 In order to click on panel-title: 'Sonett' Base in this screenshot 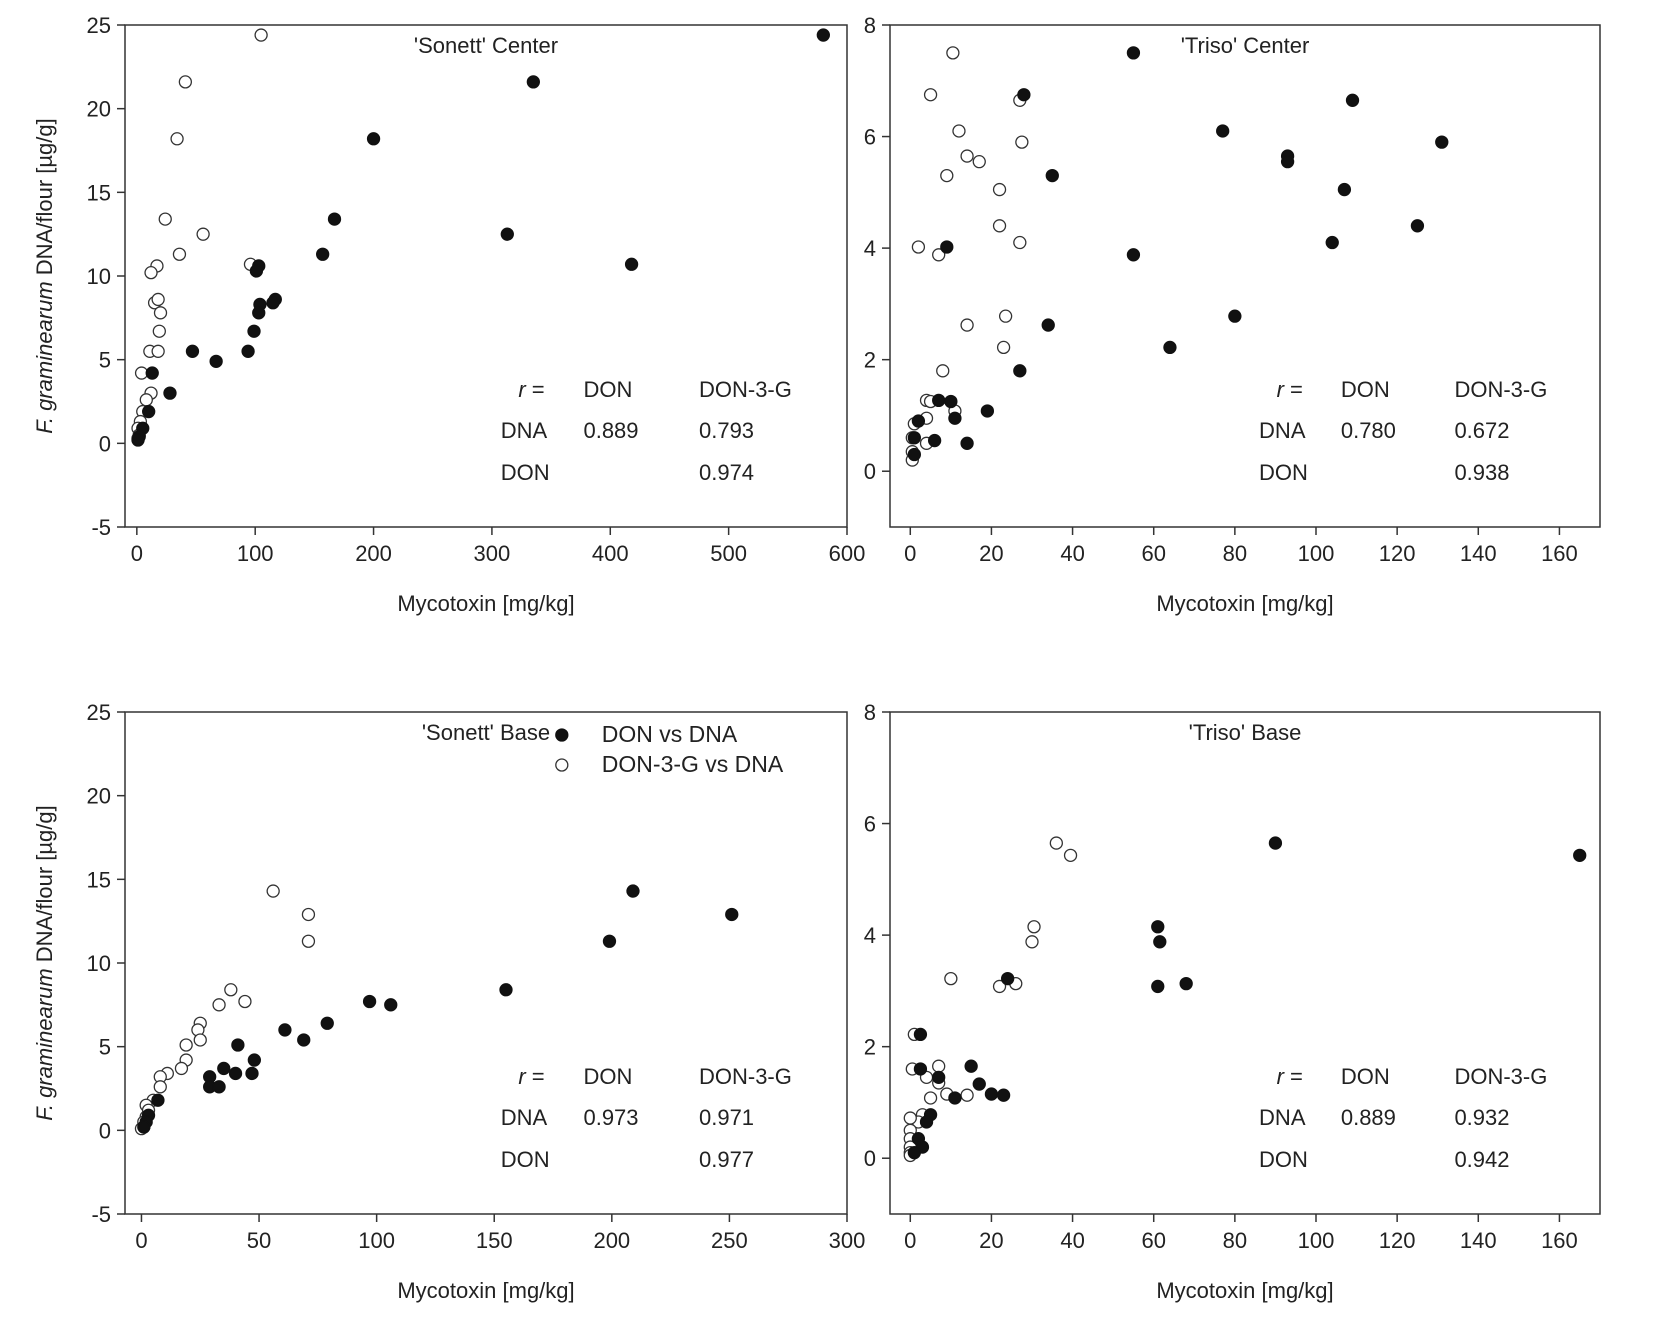, I will do `click(486, 732)`.